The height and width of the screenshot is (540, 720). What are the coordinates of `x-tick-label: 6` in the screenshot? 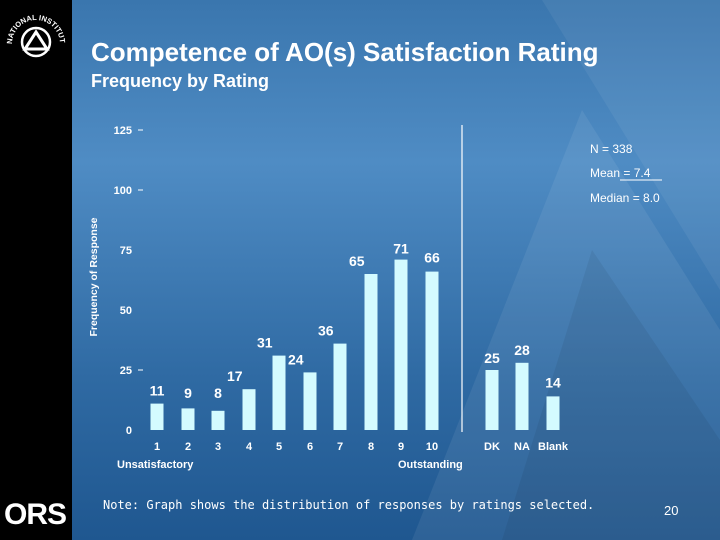 It's located at (310, 447).